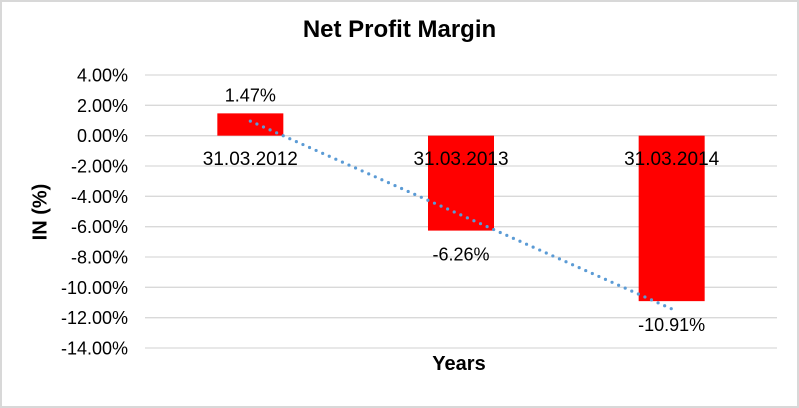 This screenshot has height=408, width=799. What do you see at coordinates (459, 364) in the screenshot?
I see `x-axis-title: Years` at bounding box center [459, 364].